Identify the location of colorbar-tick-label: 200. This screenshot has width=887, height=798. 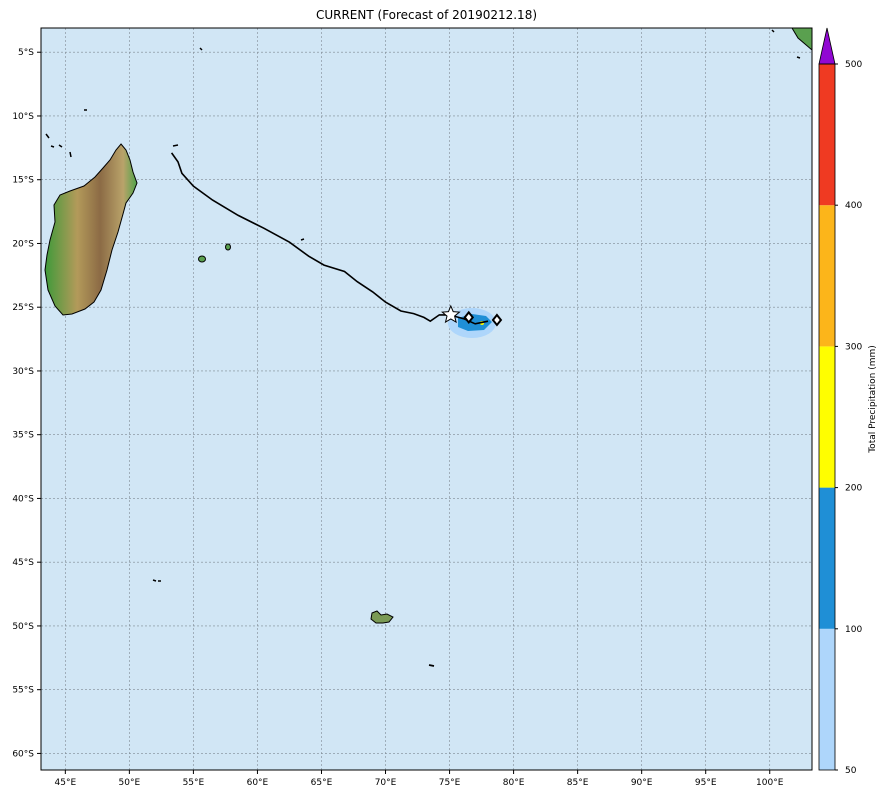
(853, 489).